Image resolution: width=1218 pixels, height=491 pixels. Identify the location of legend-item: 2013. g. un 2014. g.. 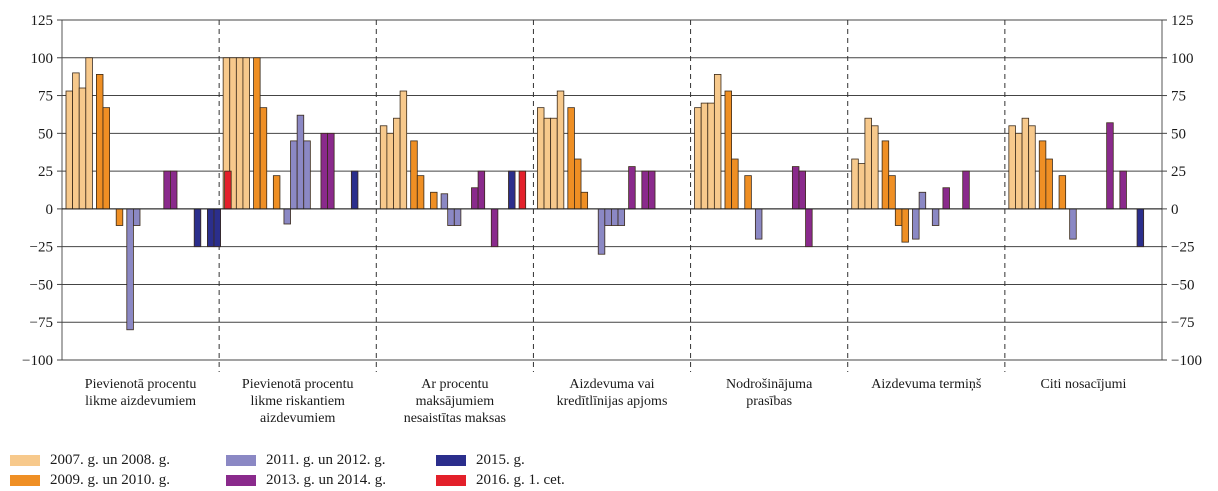
(331, 480).